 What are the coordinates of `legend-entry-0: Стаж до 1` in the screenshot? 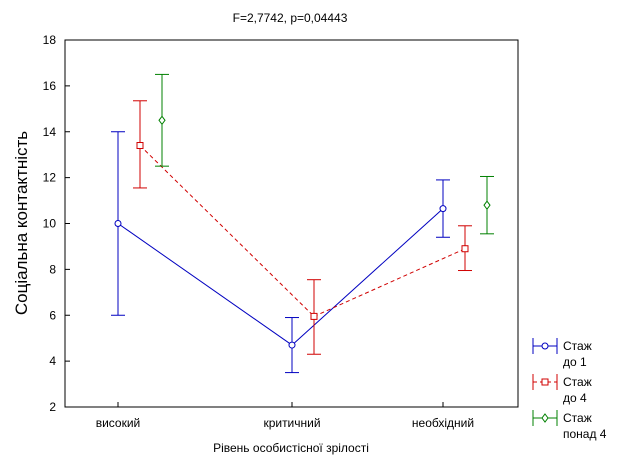 It's located at (562, 353).